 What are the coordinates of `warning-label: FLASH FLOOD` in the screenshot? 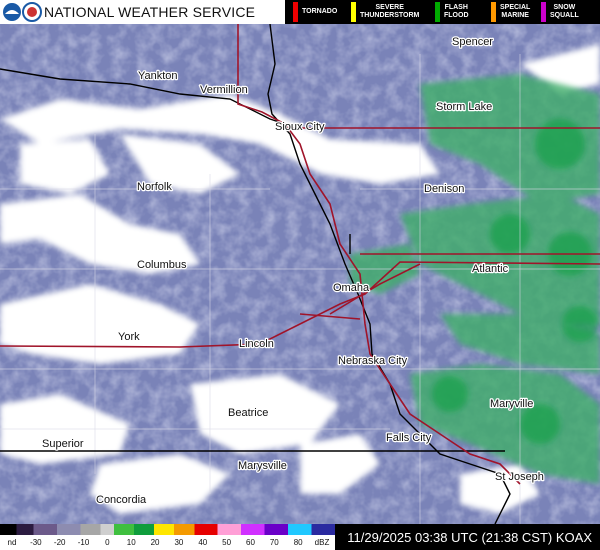 It's located at (456, 12).